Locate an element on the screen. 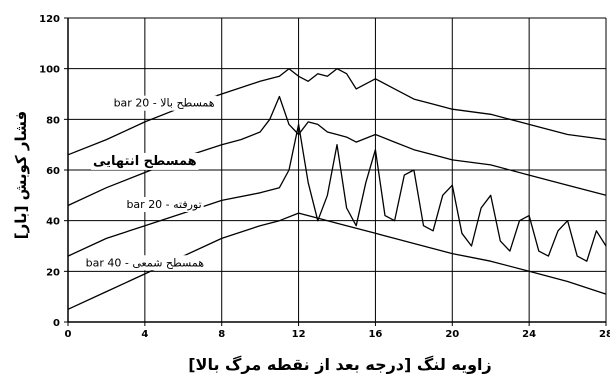 Image resolution: width=610 pixels, height=387 pixels. series-label-4: همسطح شمعی - 40 bar is located at coordinates (145, 262).